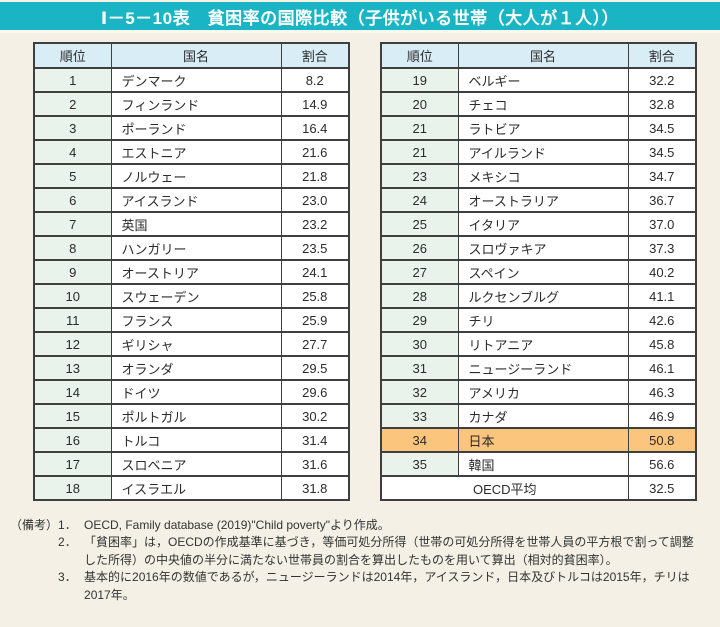 The image size is (720, 627). What do you see at coordinates (419, 248) in the screenshot?
I see `rank-cell: 26` at bounding box center [419, 248].